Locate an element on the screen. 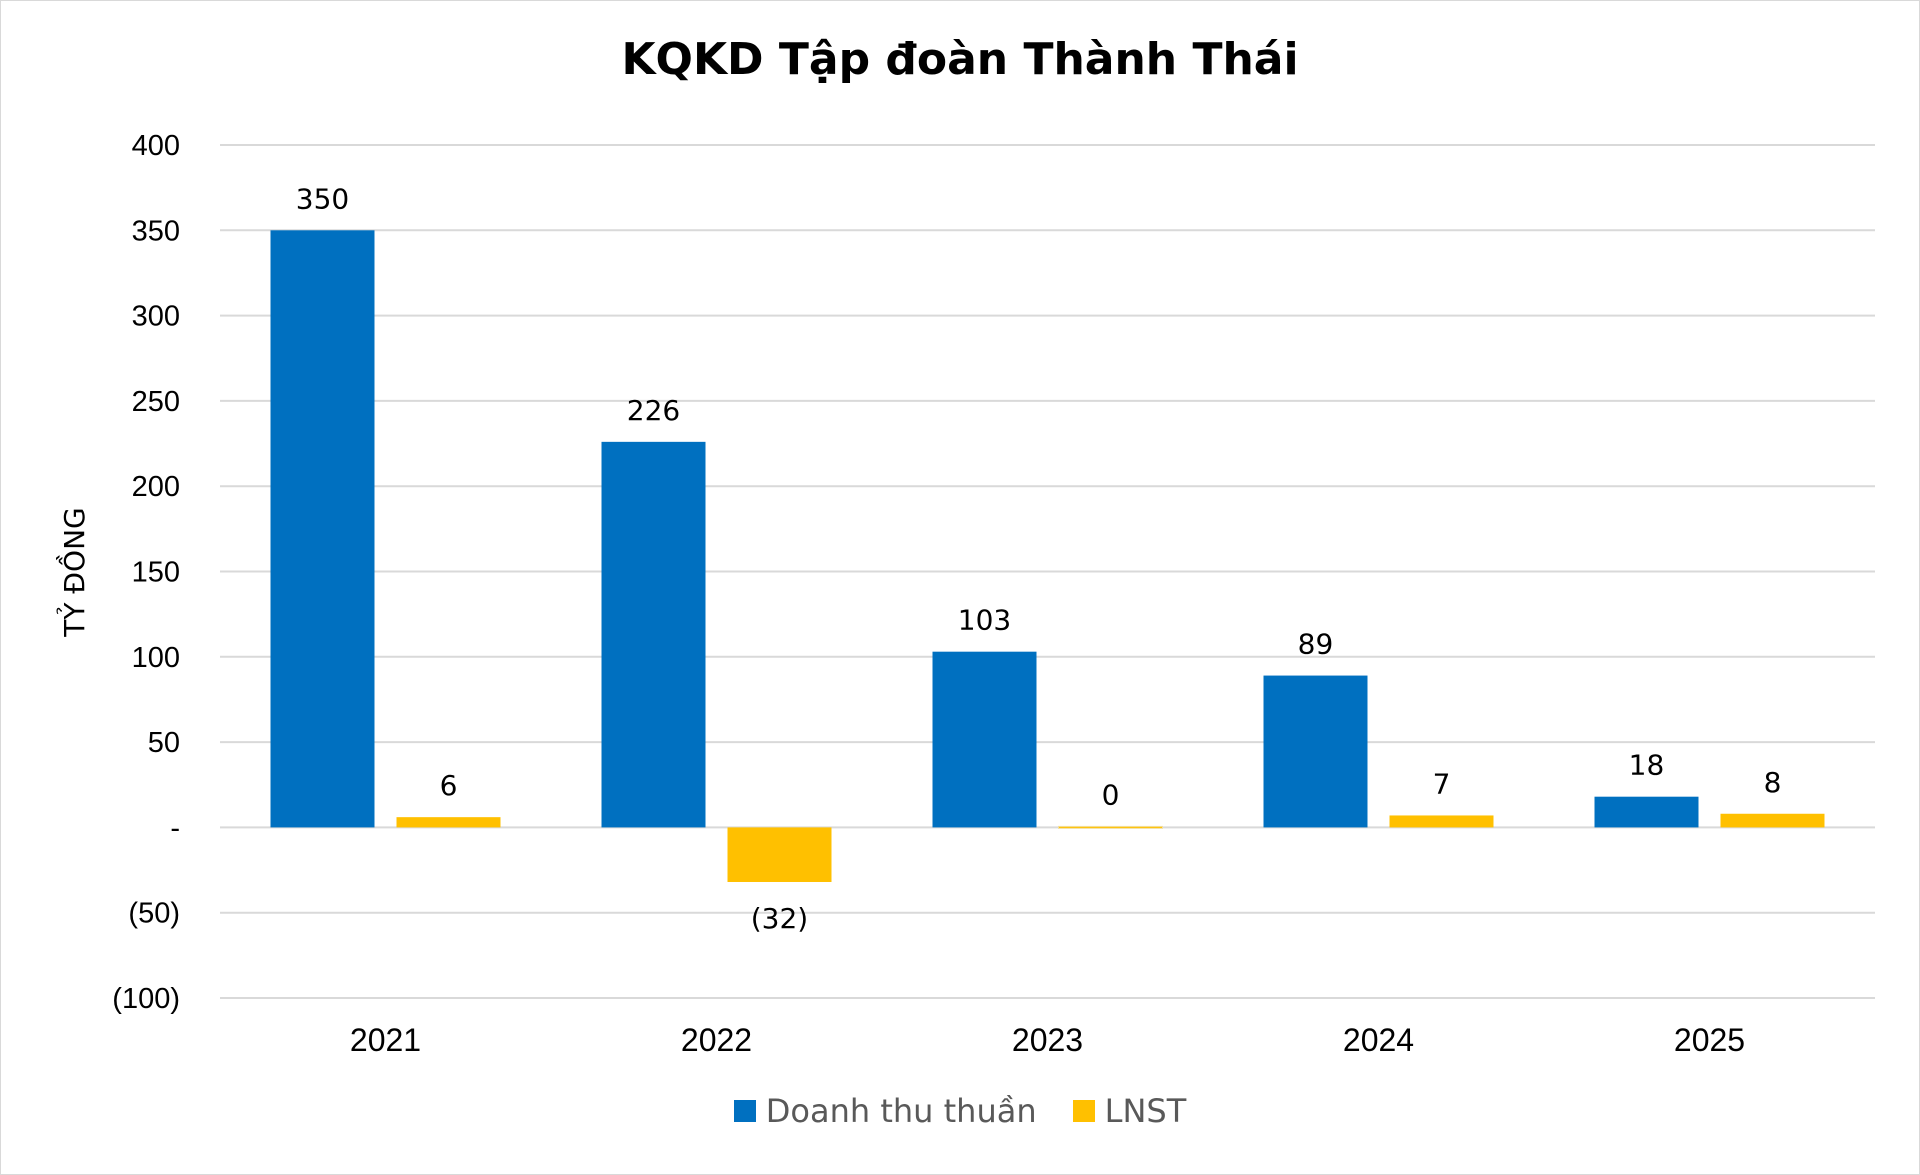  y-tick-label: (100) is located at coordinates (146, 999).